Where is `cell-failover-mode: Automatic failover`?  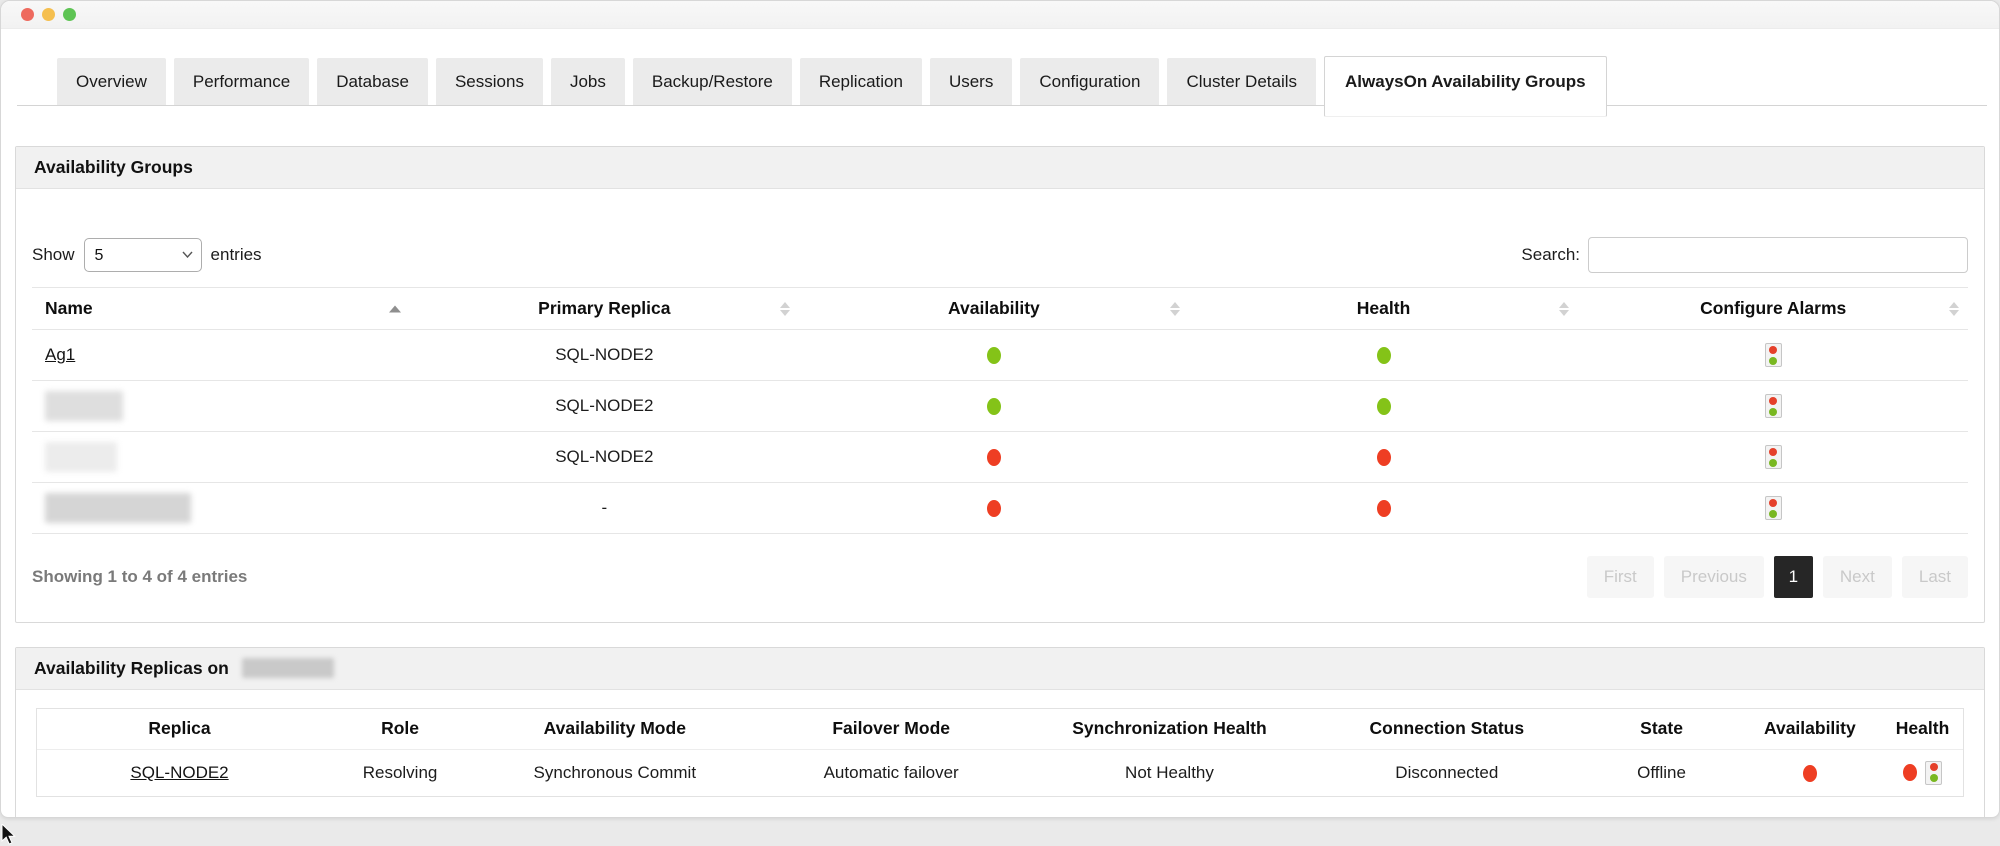
cell-failover-mode: Automatic failover is located at coordinates (891, 772).